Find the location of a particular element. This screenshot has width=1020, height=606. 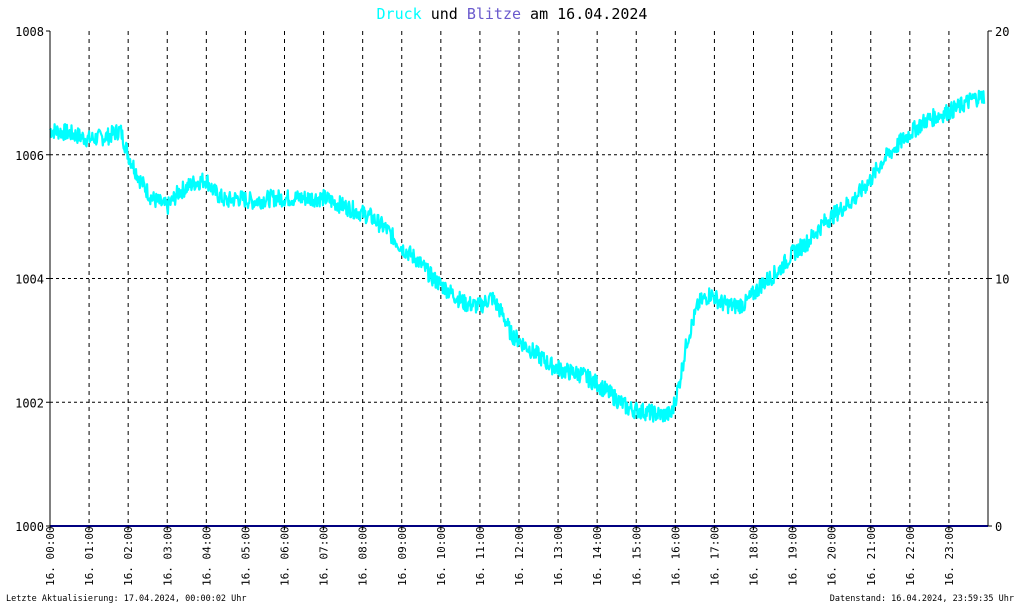

x-tick-label: 16. 14:00 is located at coordinates (597, 556).